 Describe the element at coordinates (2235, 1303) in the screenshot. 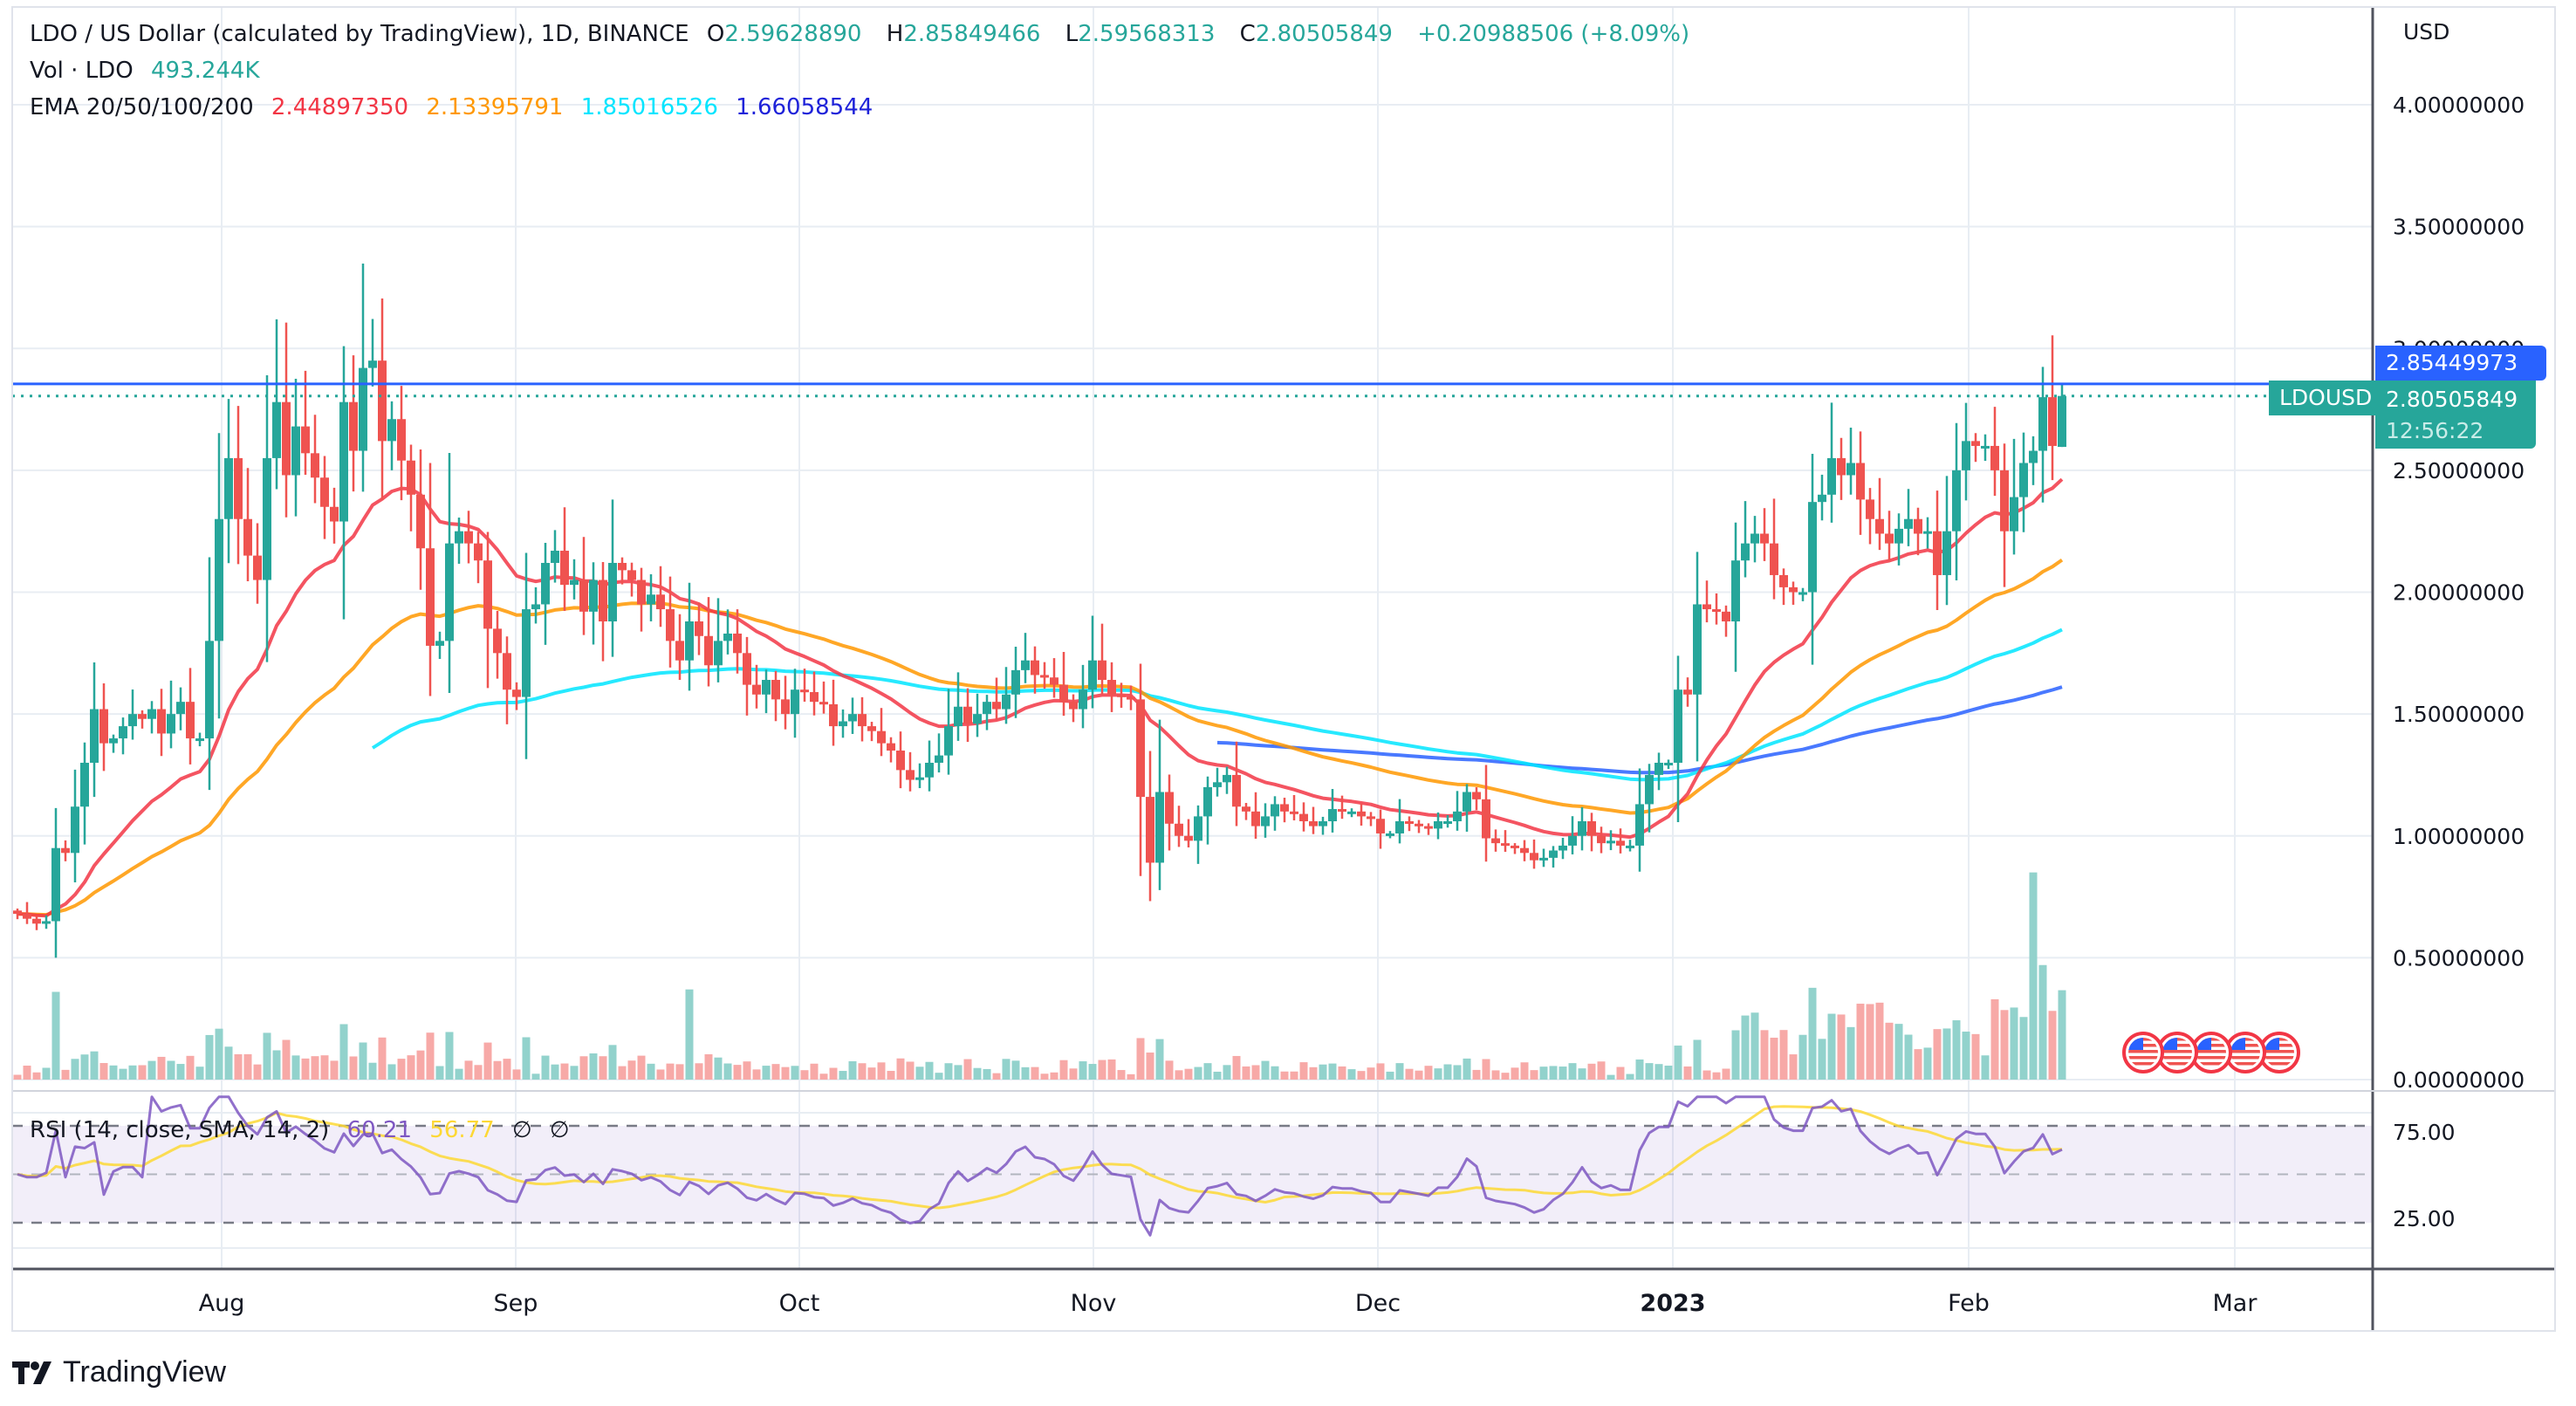

I see `time-axis-label: Mar` at that location.